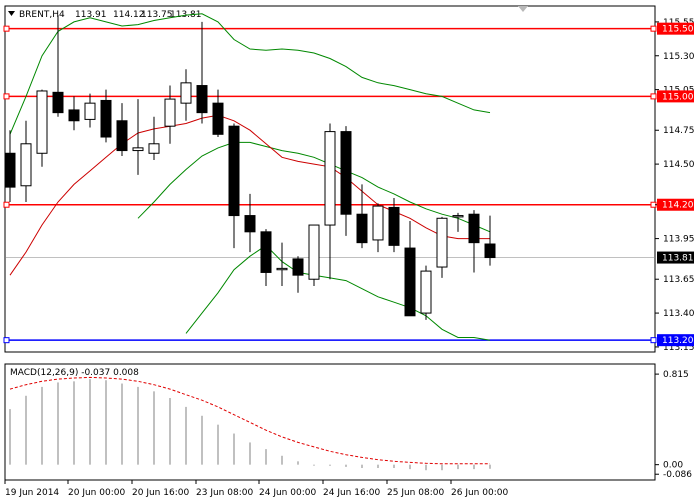 This screenshot has height=500, width=699. What do you see at coordinates (11, 13) in the screenshot?
I see `chart-menu-triangle-icon` at bounding box center [11, 13].